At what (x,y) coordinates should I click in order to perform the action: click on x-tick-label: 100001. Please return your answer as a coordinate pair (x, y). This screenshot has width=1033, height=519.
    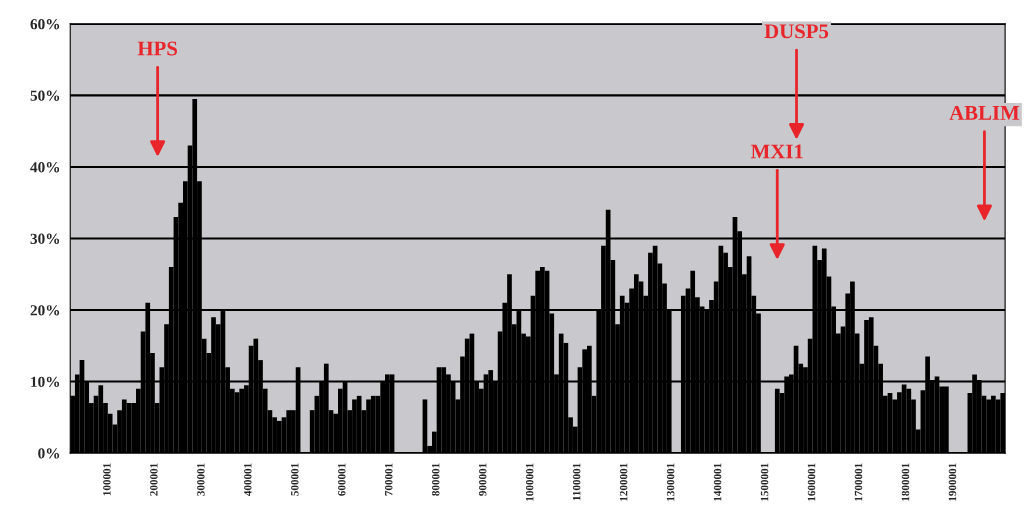
    Looking at the image, I should click on (107, 479).